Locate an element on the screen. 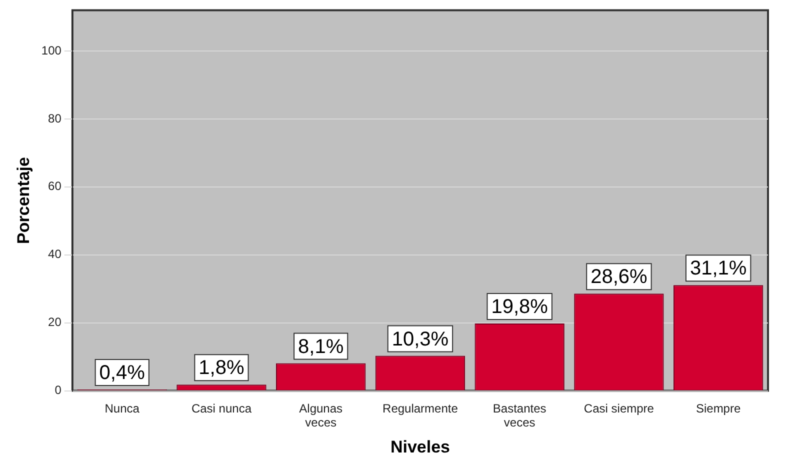  data-label: 0,4% is located at coordinates (122, 373).